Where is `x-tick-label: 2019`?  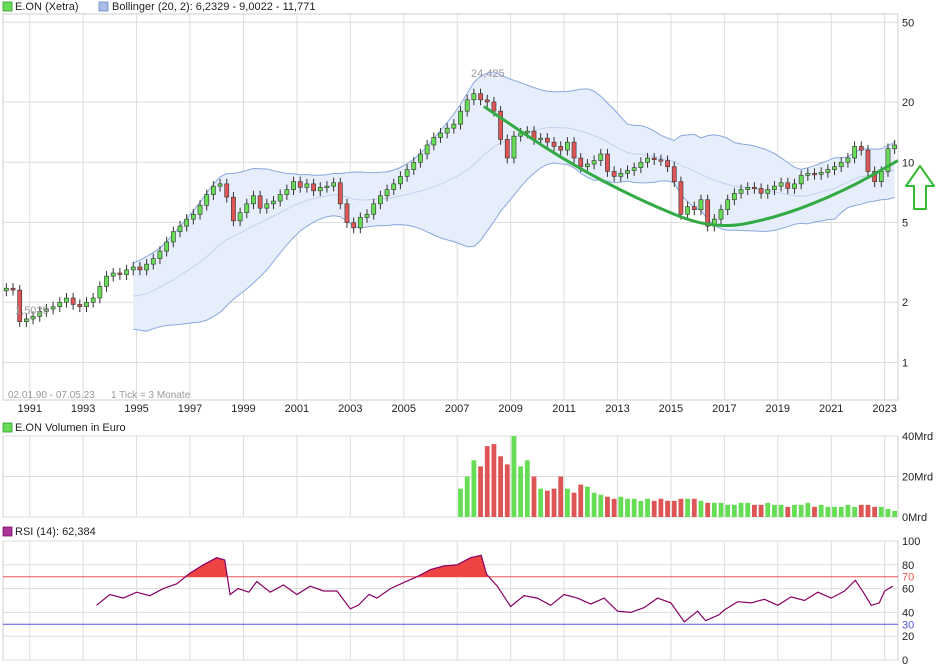
x-tick-label: 2019 is located at coordinates (778, 409).